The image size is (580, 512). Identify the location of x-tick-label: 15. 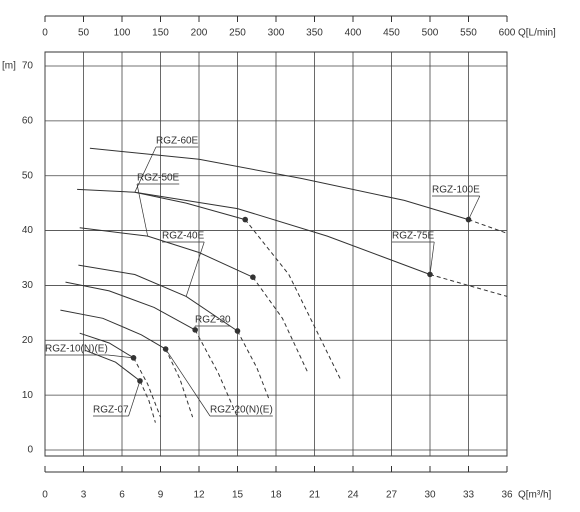
(238, 495).